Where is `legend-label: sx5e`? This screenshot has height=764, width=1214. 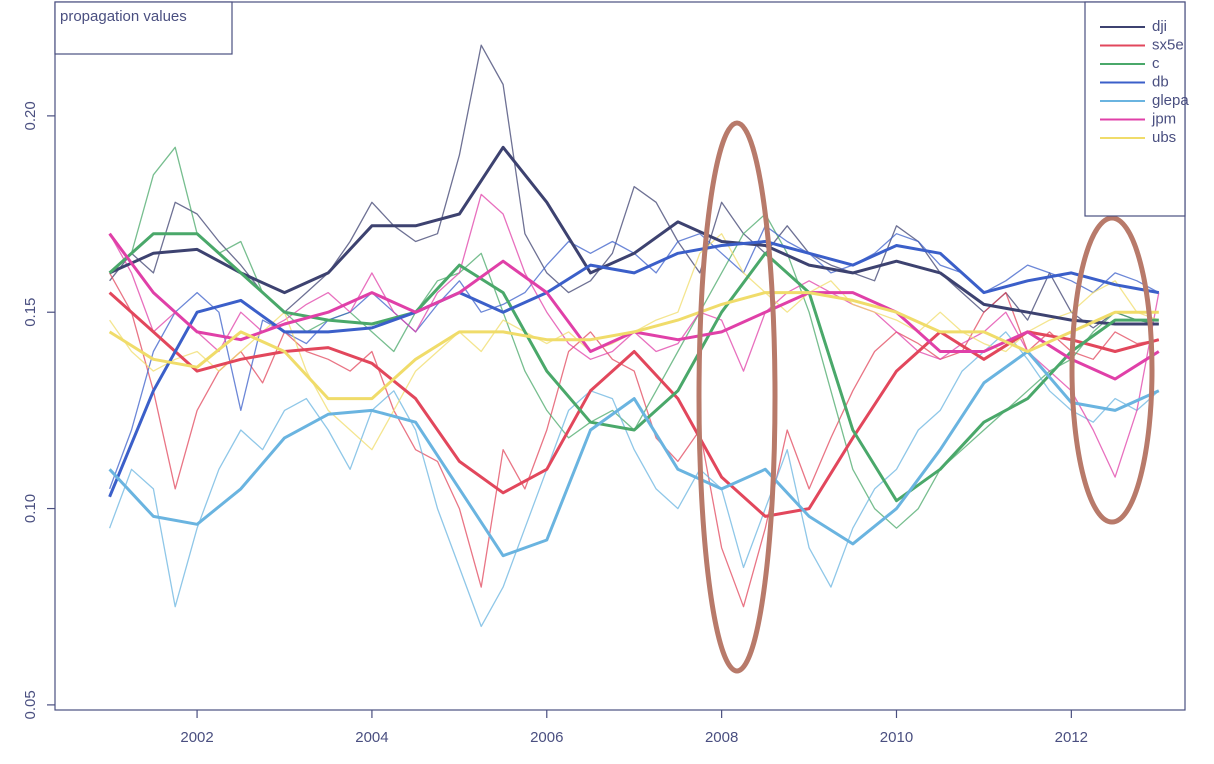
legend-label: sx5e is located at coordinates (1168, 44).